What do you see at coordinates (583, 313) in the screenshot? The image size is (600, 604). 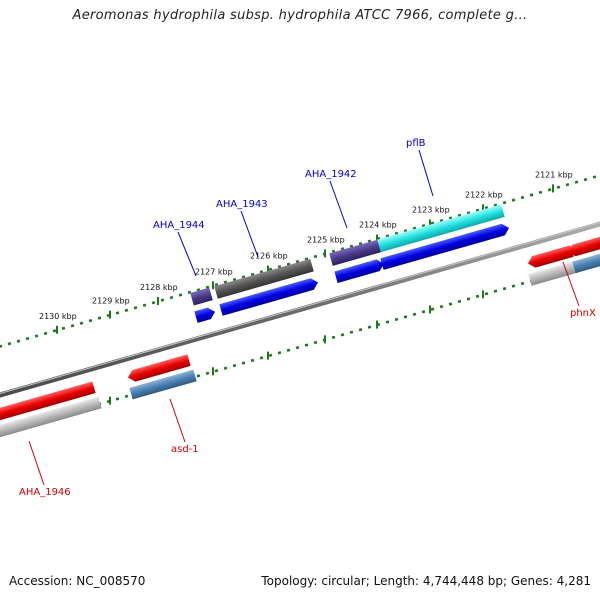 I see `gene-label-reverse: phnX` at bounding box center [583, 313].